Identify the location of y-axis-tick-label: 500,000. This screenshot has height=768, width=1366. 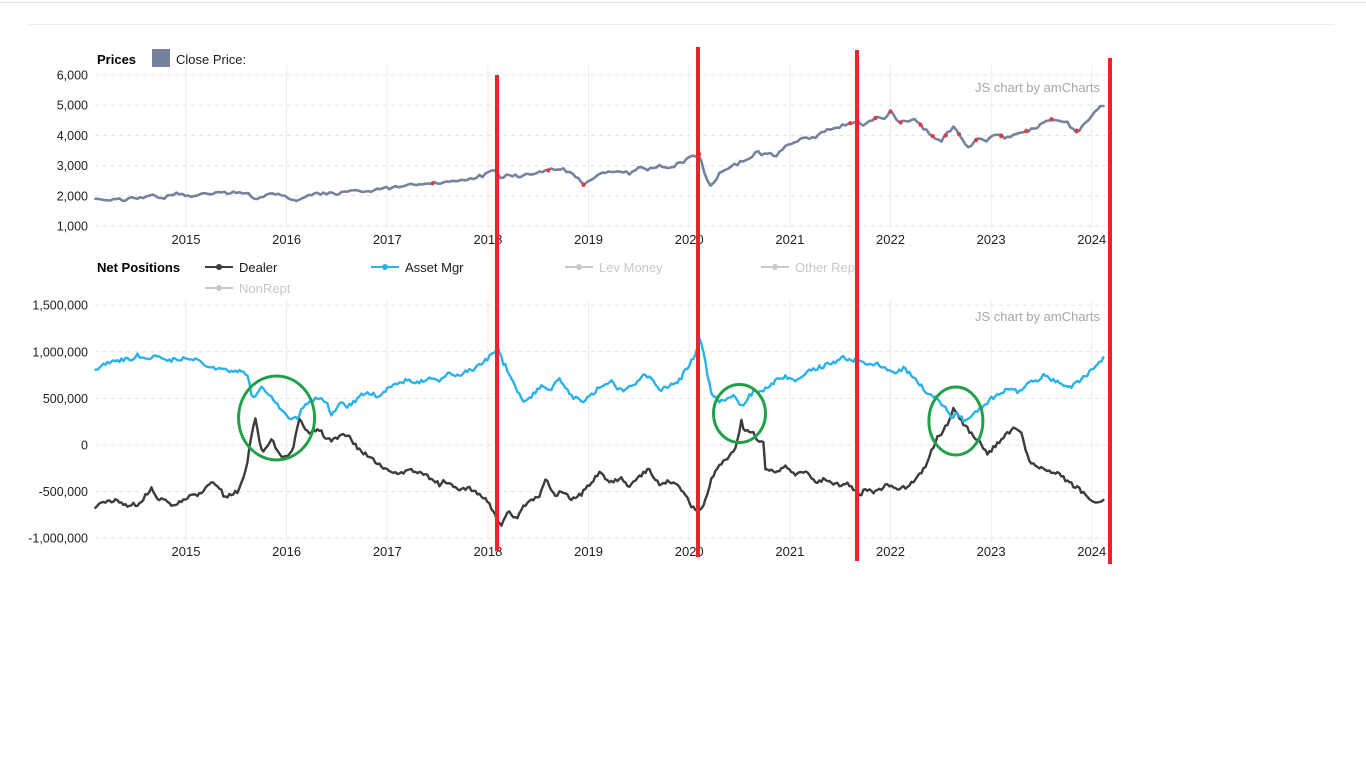
(65, 399).